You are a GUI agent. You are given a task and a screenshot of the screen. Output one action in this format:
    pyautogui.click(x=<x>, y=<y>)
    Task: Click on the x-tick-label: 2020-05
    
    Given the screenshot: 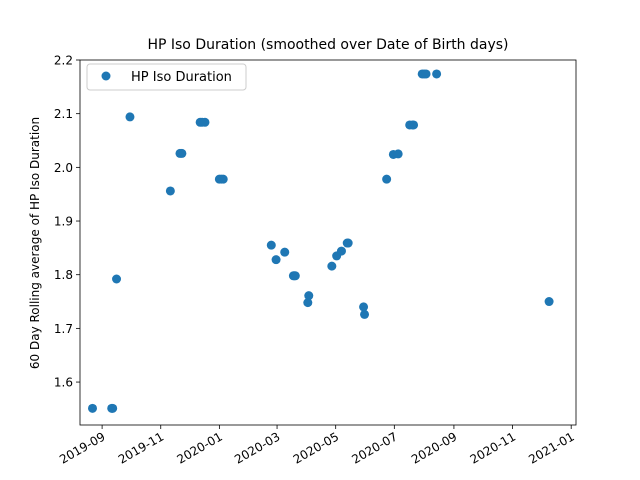 What is the action you would take?
    pyautogui.click(x=316, y=447)
    